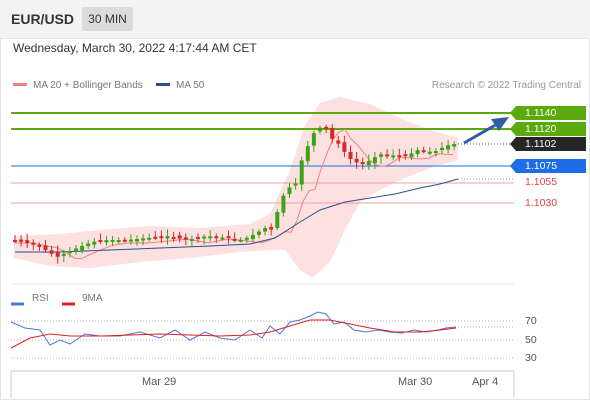 The height and width of the screenshot is (400, 590). I want to click on rsi-axis-50: 50, so click(531, 340).